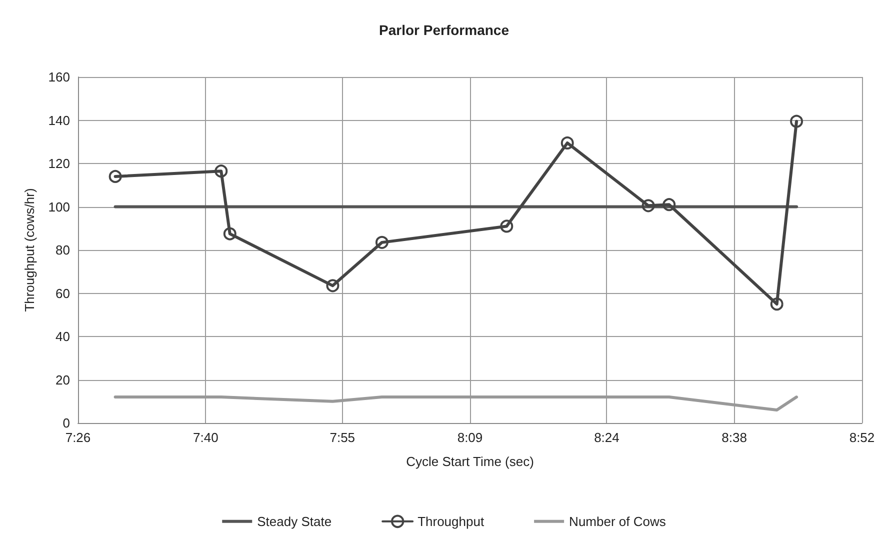 Image resolution: width=888 pixels, height=547 pixels. I want to click on y-tick-label: 100, so click(59, 206).